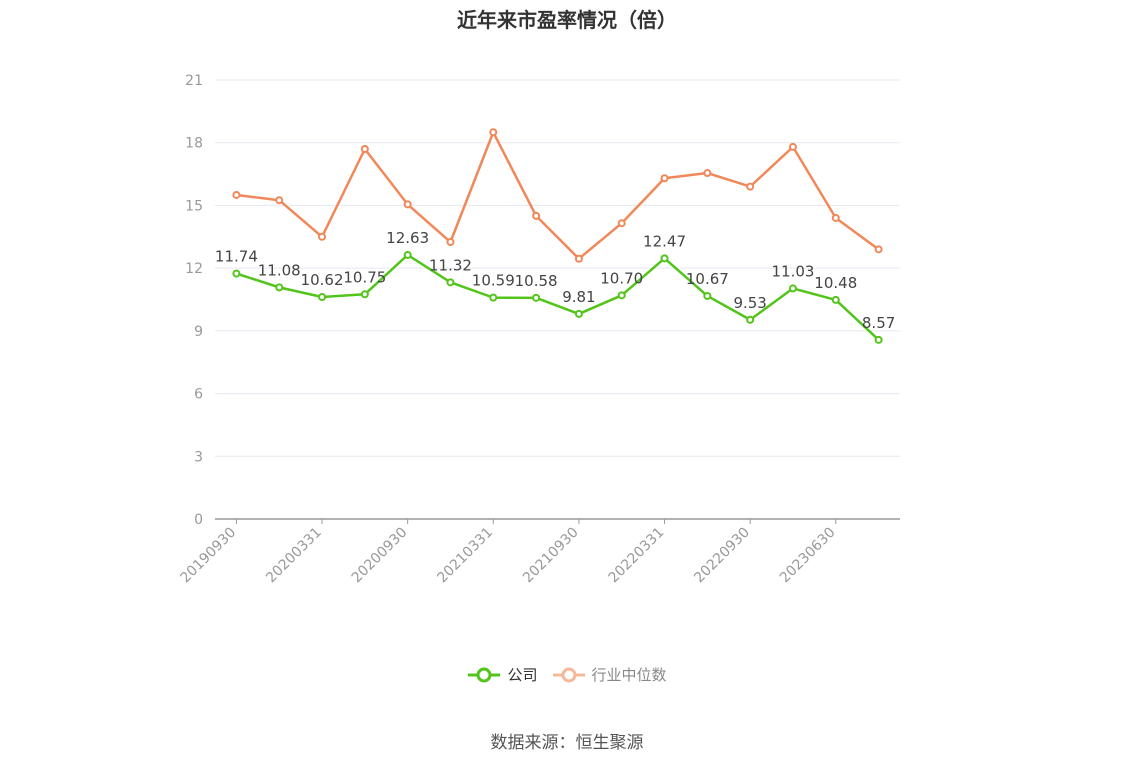 The width and height of the screenshot is (1134, 766). Describe the element at coordinates (551, 556) in the screenshot. I see `x-tick-label: 20210930` at that location.